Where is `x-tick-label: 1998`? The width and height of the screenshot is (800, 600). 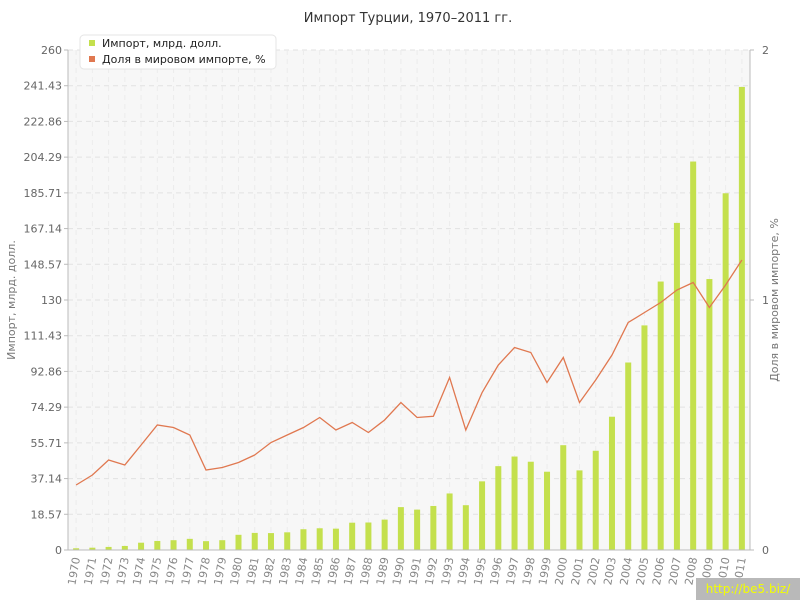
x-tick-label: 1998 is located at coordinates (529, 571).